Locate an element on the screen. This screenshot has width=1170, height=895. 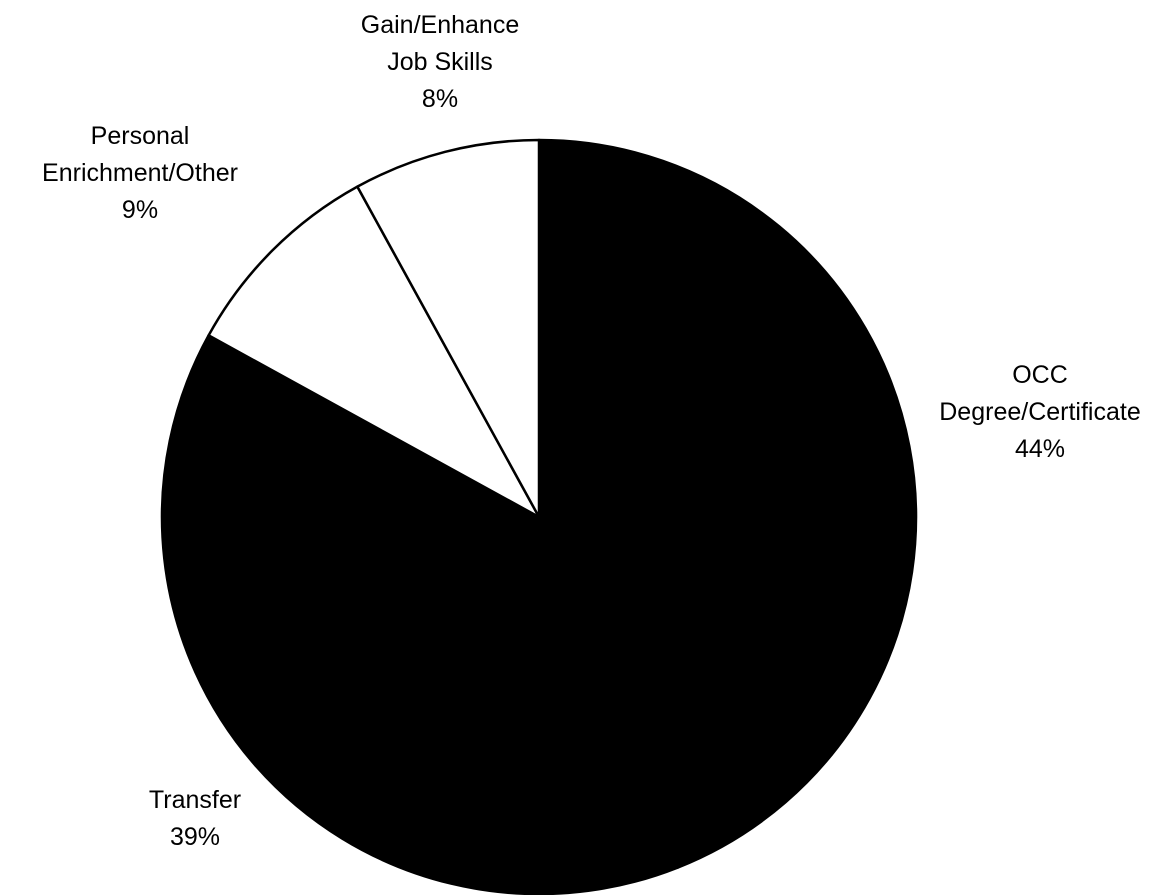
slice-label: Transfer 39% is located at coordinates (195, 819).